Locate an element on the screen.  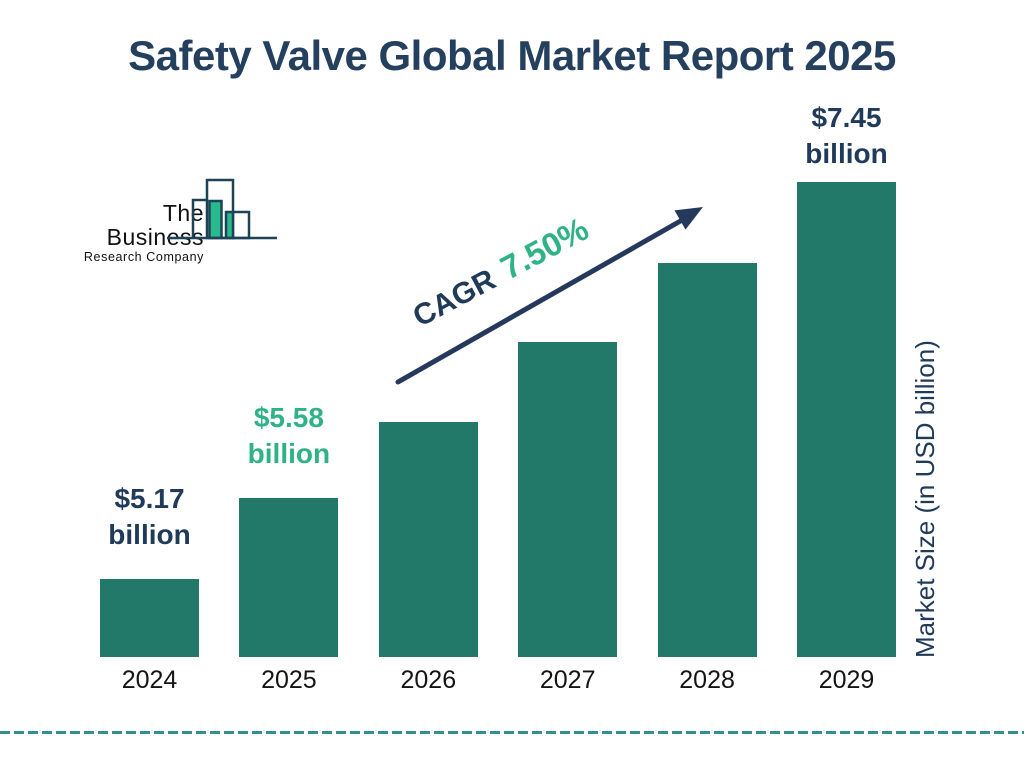
x-tick-label-2028: 2028 is located at coordinates (707, 680).